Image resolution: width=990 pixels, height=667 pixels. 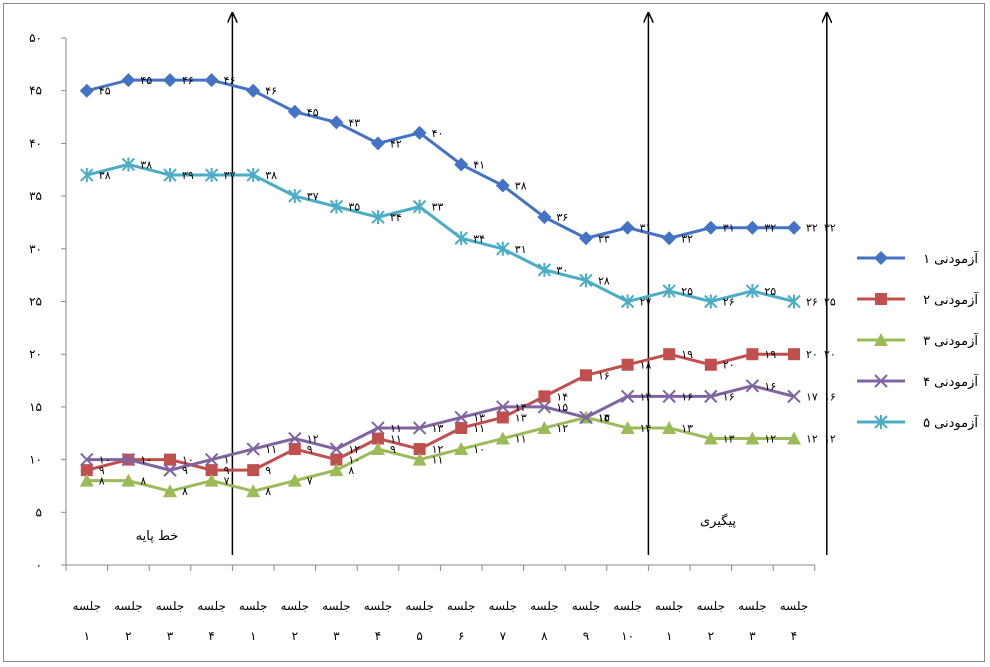 I want to click on legend-label: آزمودنی ۲, so click(x=951, y=299).